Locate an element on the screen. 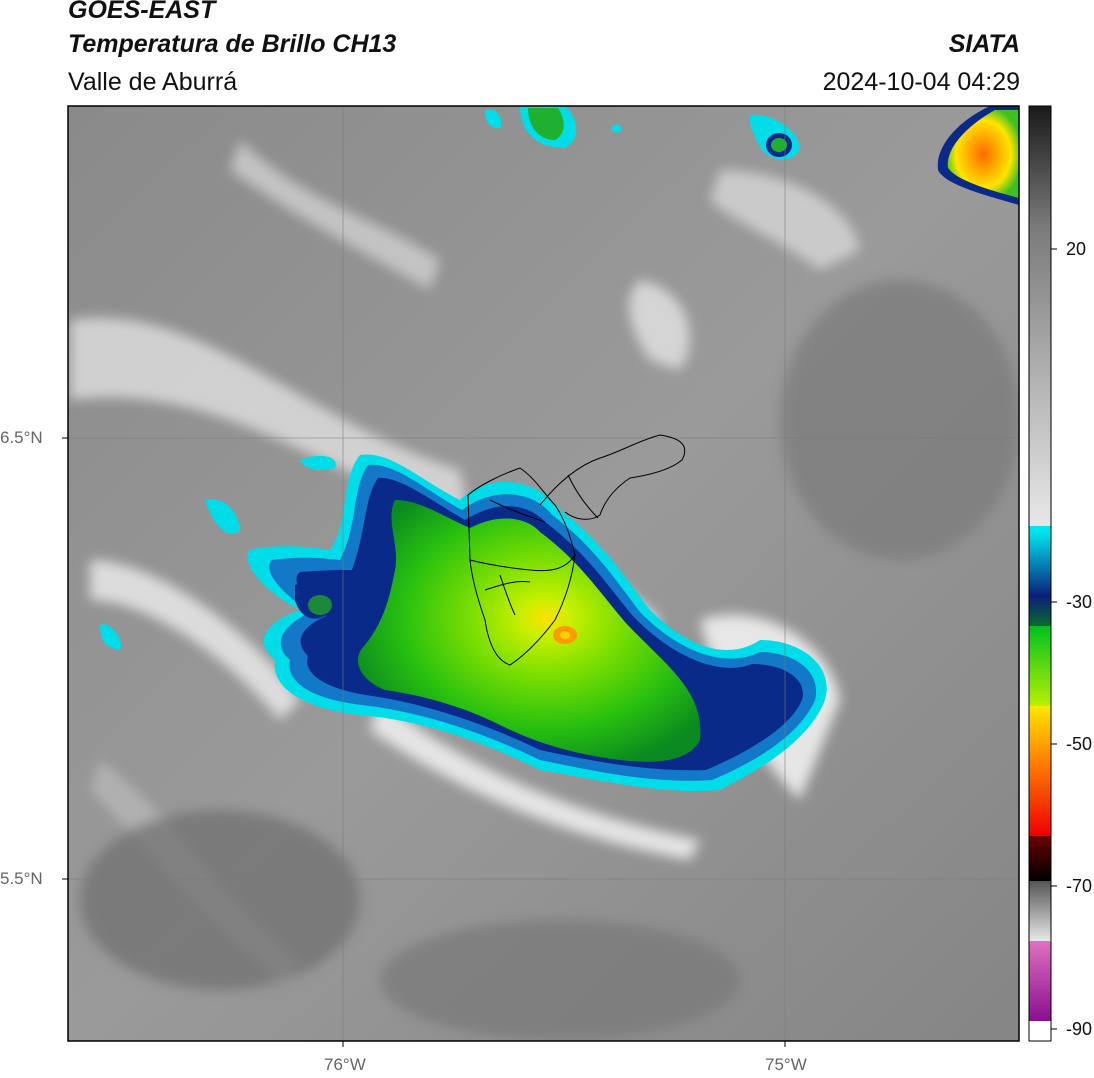 This screenshot has height=1078, width=1094. brand-label: SIATA is located at coordinates (984, 44).